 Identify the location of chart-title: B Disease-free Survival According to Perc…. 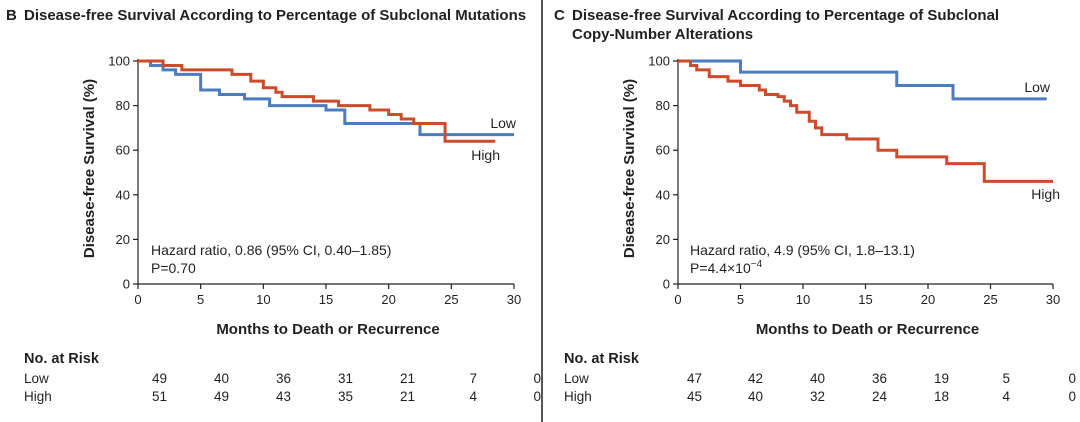
(266, 15).